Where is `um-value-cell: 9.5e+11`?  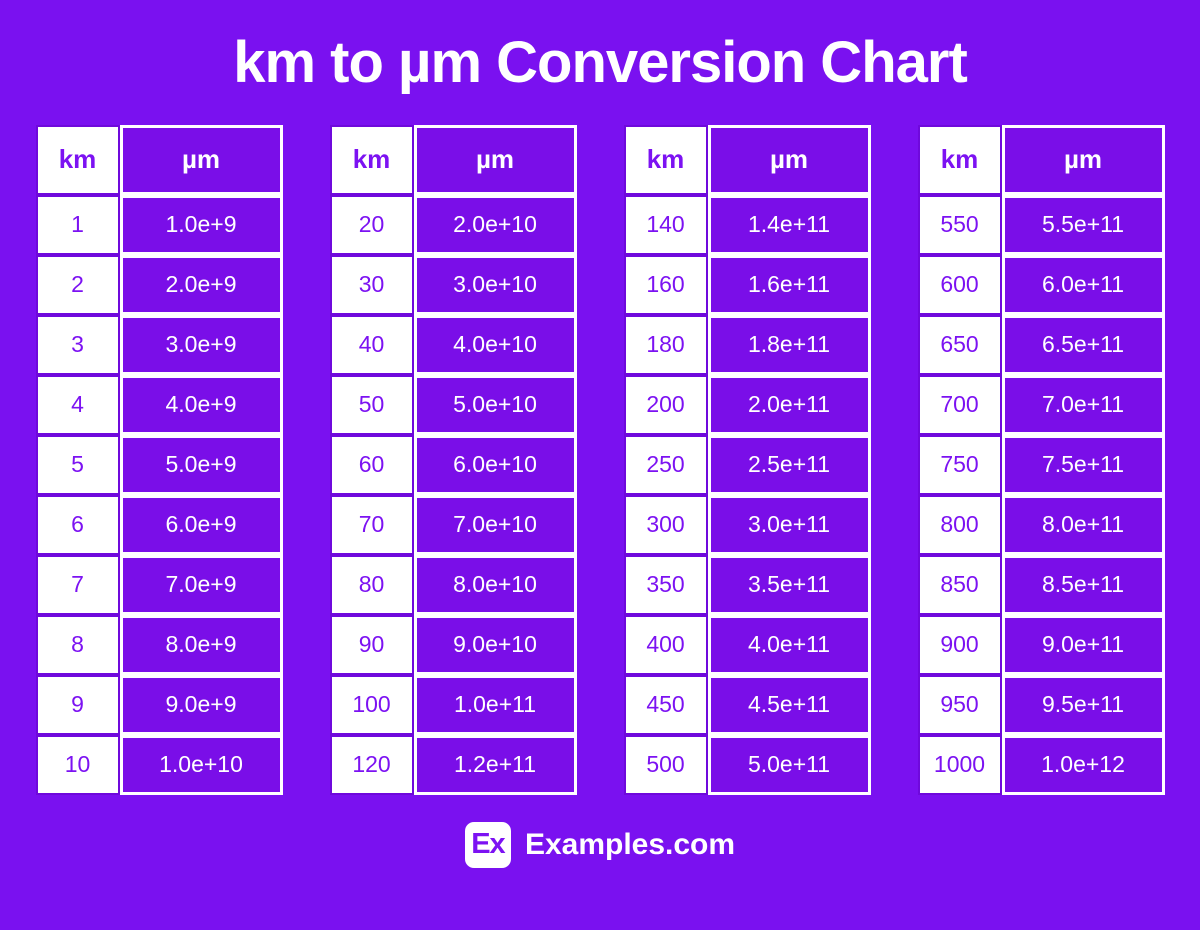 um-value-cell: 9.5e+11 is located at coordinates (1083, 704).